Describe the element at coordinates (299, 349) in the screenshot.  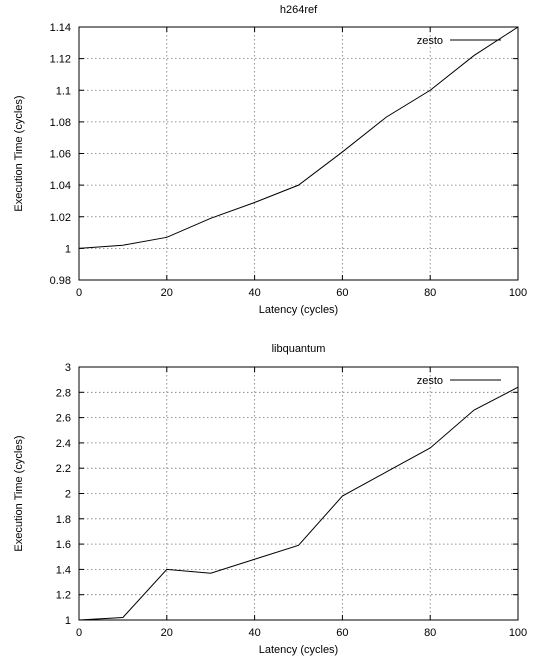
I see `chart-title: libquantum` at that location.